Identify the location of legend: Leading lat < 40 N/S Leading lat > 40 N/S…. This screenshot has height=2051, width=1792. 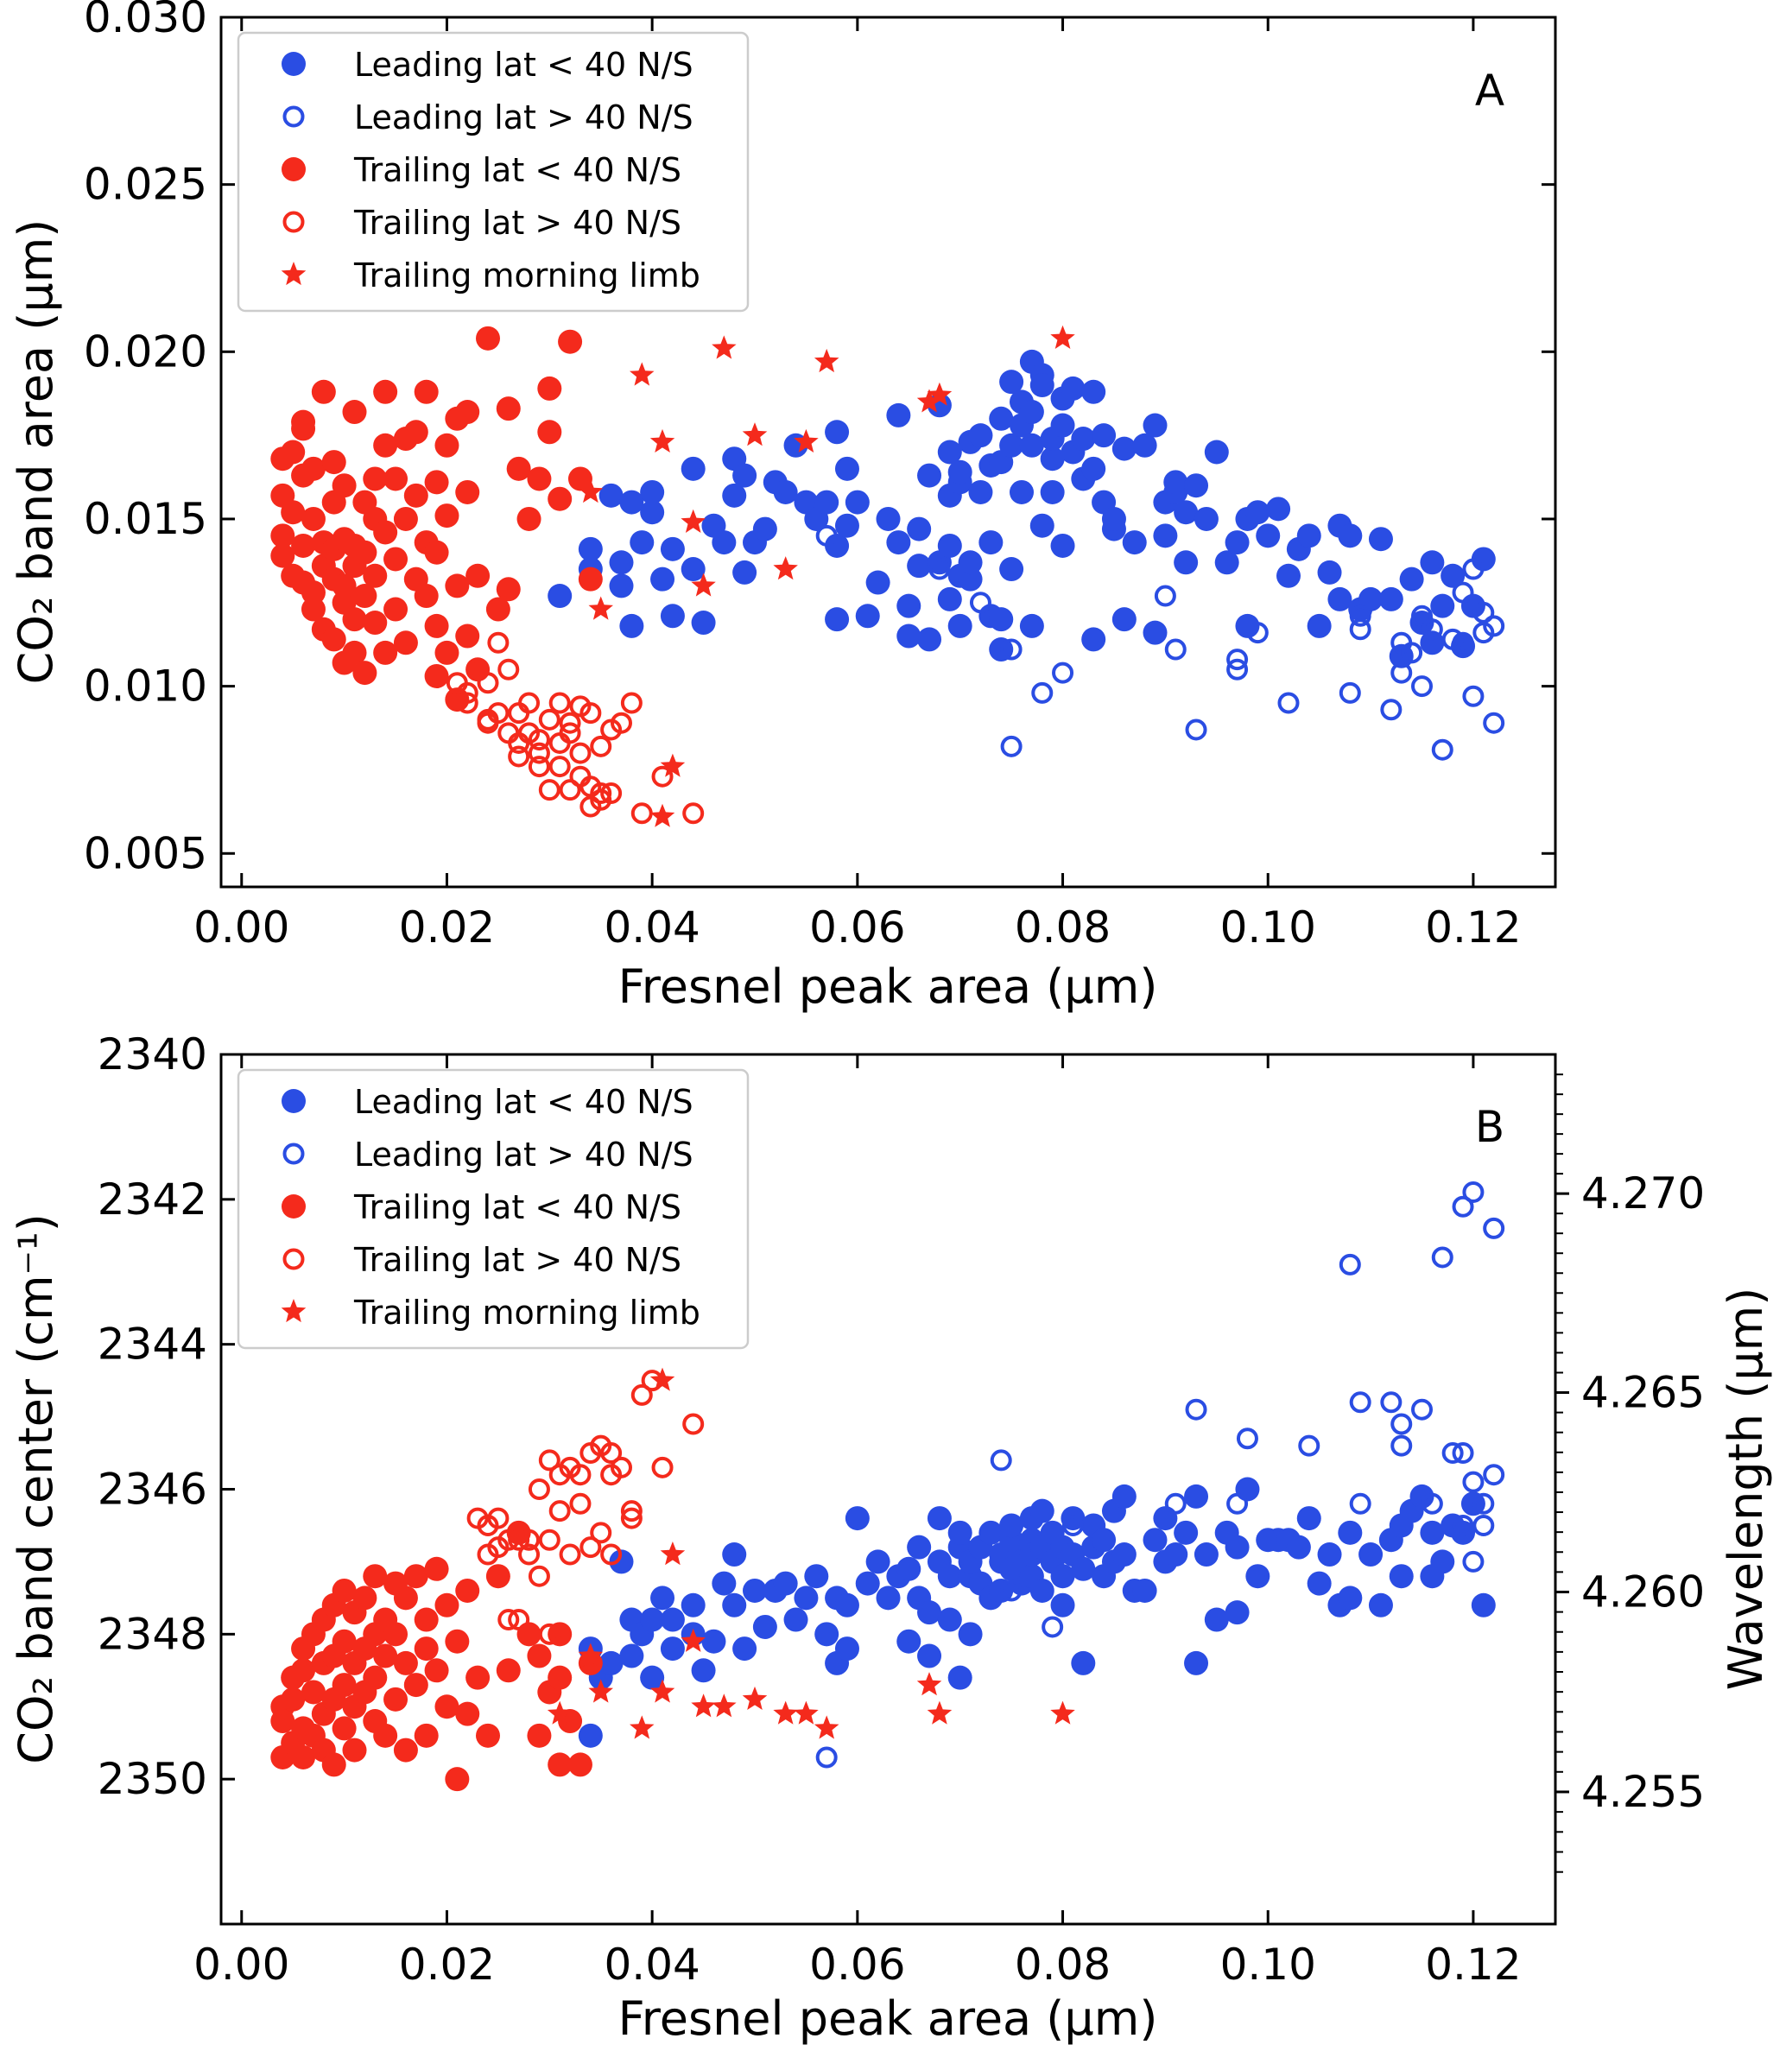
(493, 172).